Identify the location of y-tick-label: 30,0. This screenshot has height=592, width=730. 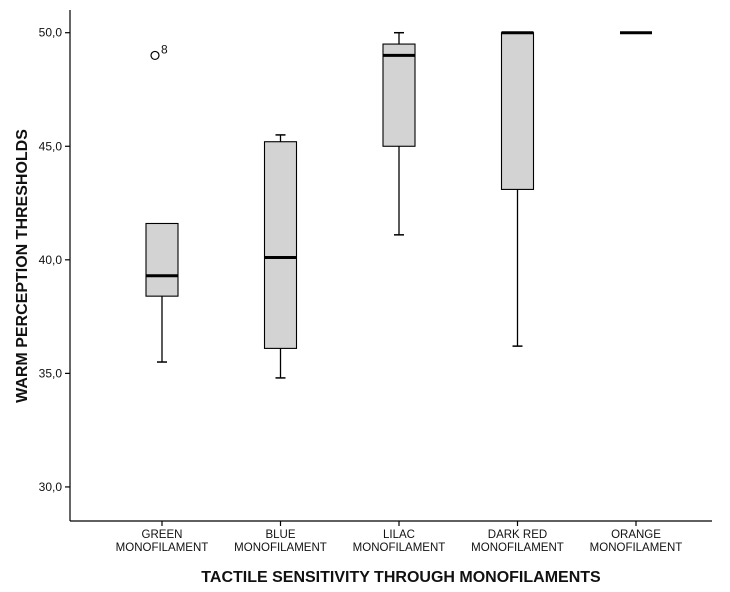
(51, 487).